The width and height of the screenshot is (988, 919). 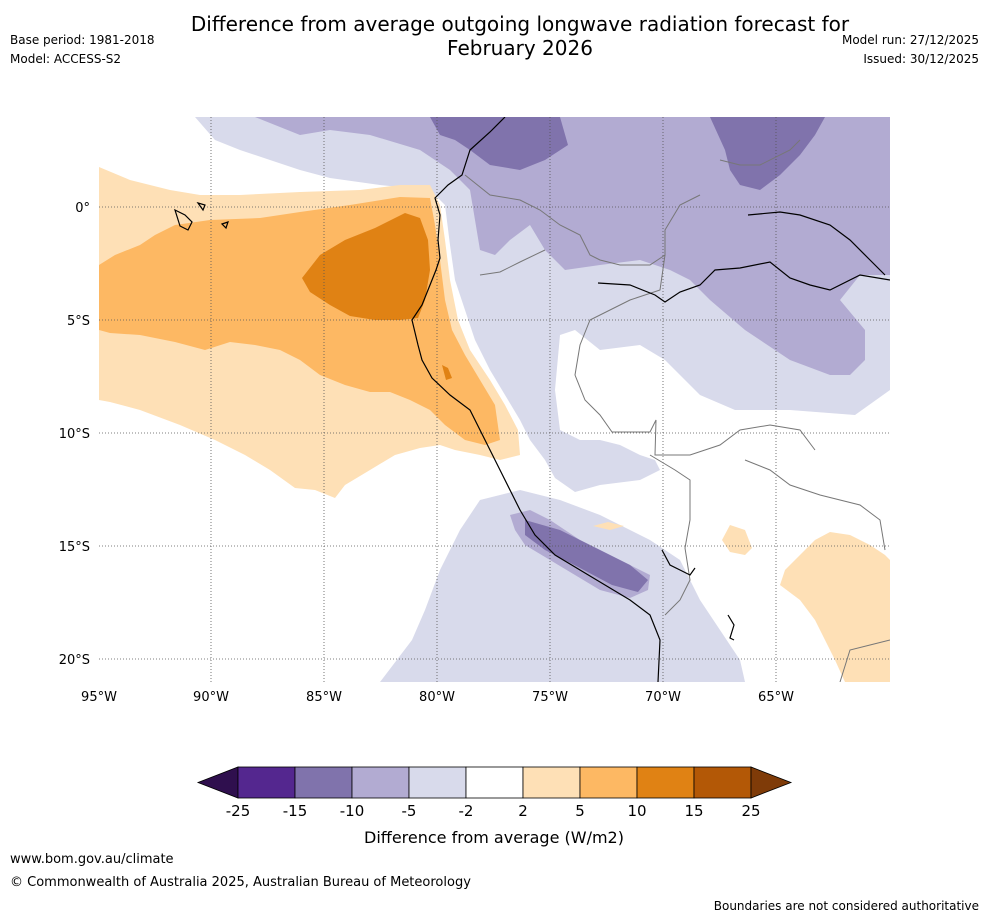 I want to click on colorbar-above-max, so click(x=771, y=782).